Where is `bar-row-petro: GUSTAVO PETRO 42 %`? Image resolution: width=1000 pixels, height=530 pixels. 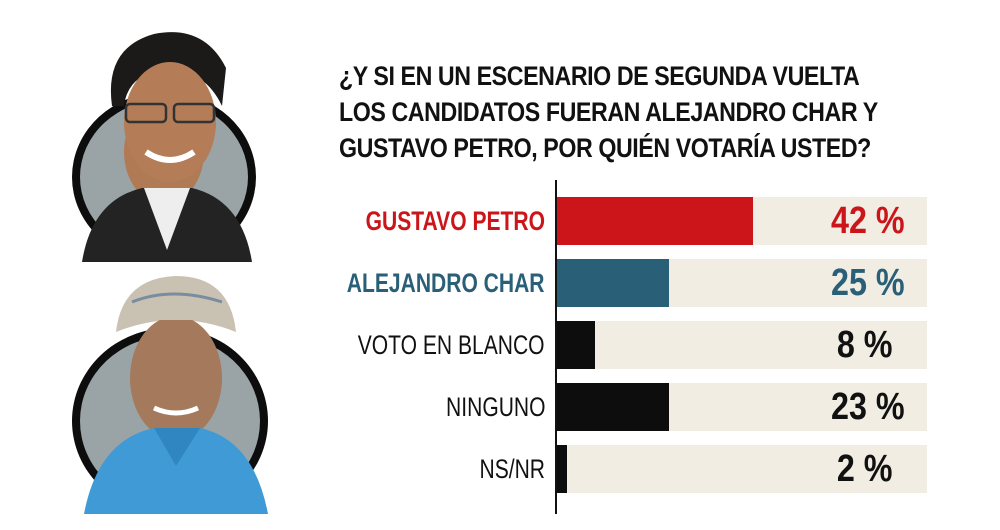
bar-row-petro: GUSTAVO PETRO 42 % is located at coordinates (500, 221).